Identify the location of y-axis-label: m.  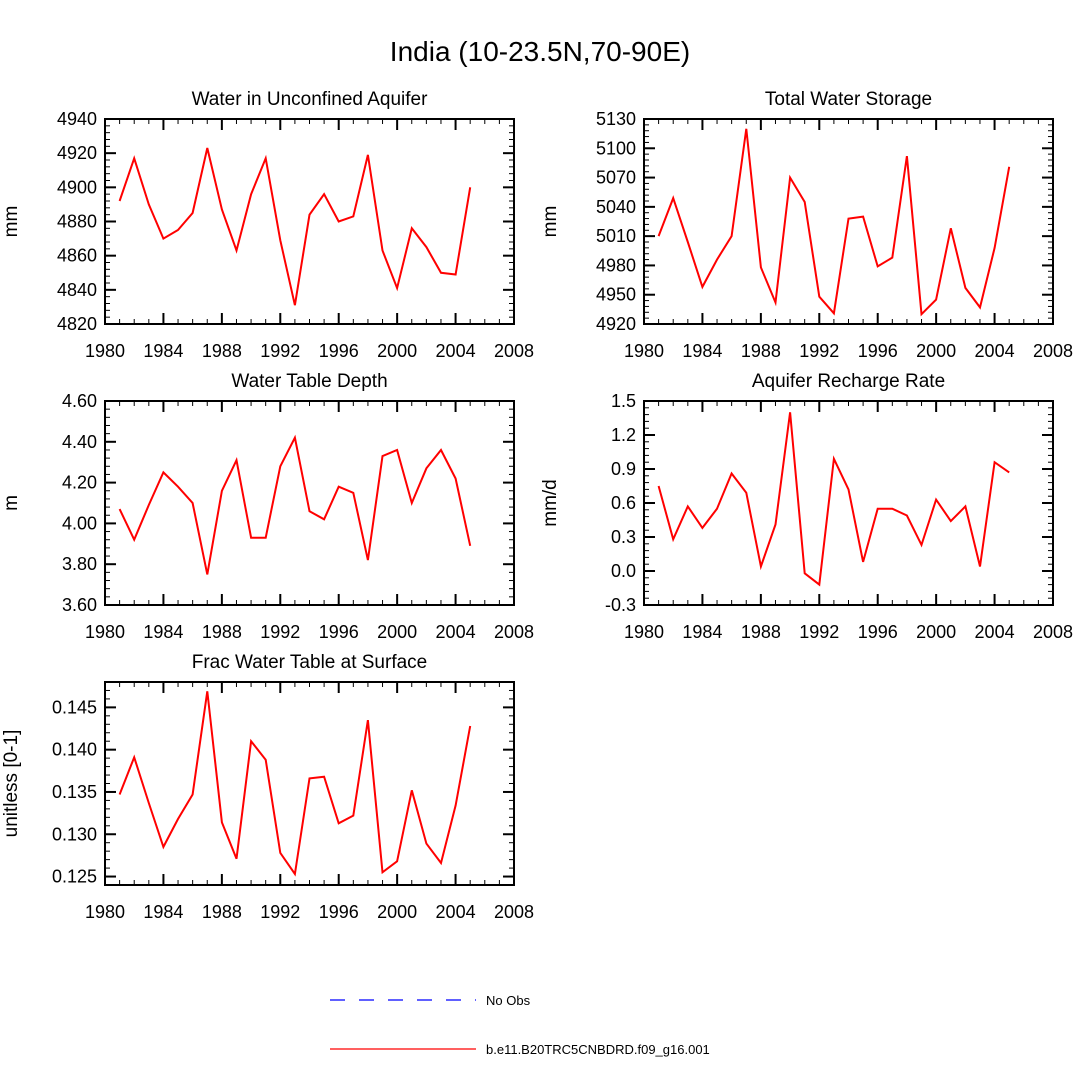
(11, 503).